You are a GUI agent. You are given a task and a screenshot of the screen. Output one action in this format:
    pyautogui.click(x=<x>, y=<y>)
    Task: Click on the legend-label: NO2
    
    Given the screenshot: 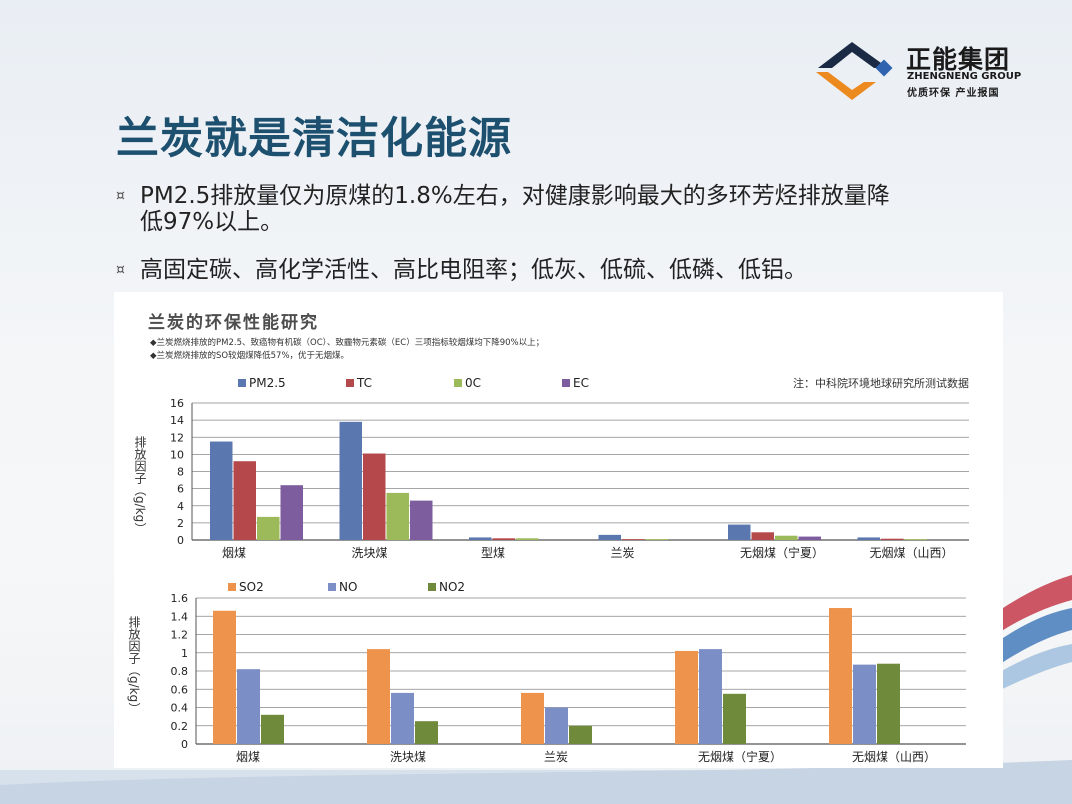 What is the action you would take?
    pyautogui.click(x=452, y=587)
    